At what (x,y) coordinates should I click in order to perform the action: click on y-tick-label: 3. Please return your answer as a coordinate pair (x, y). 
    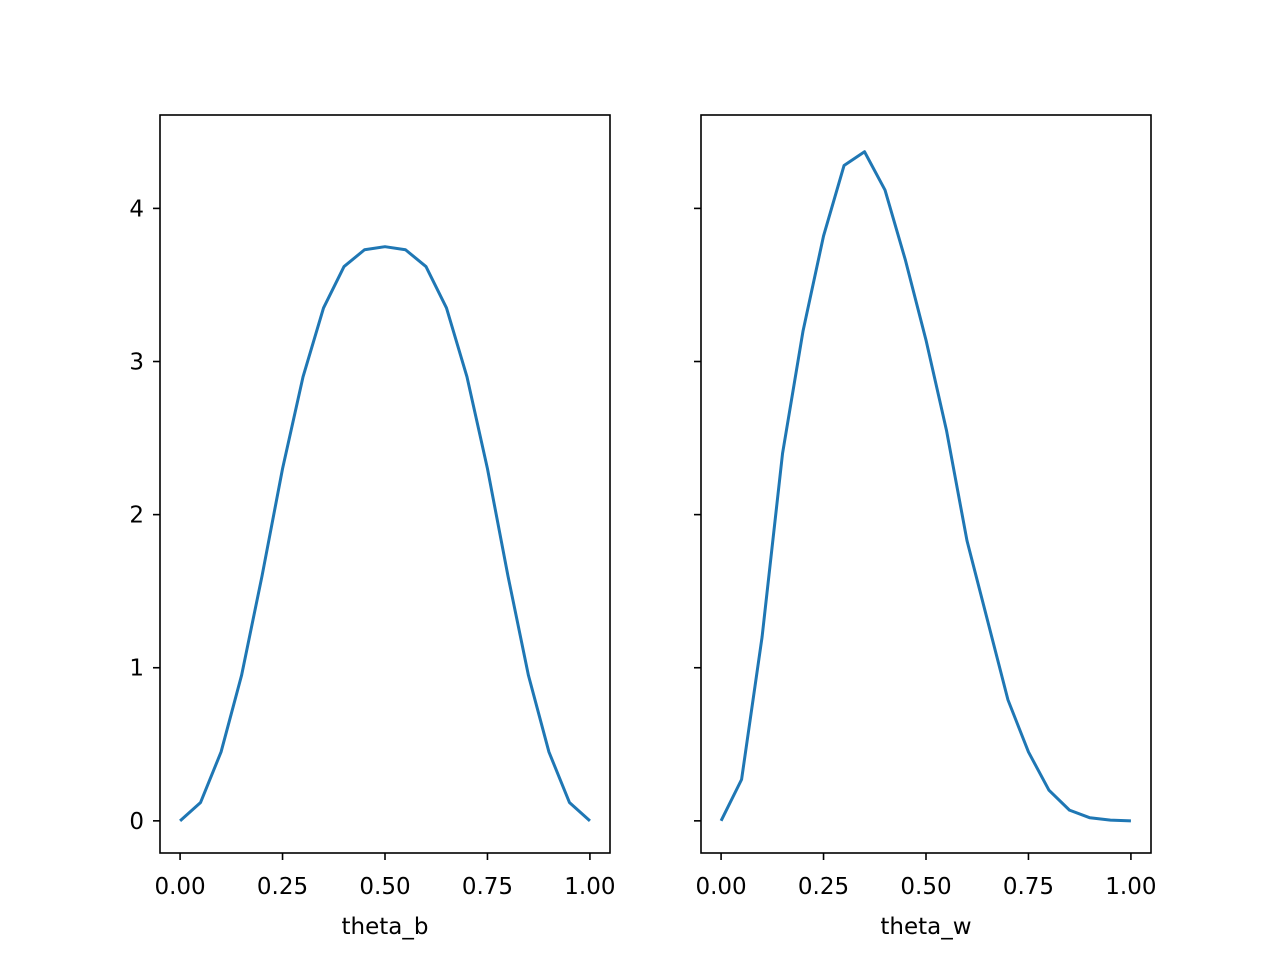
    Looking at the image, I should click on (136, 363).